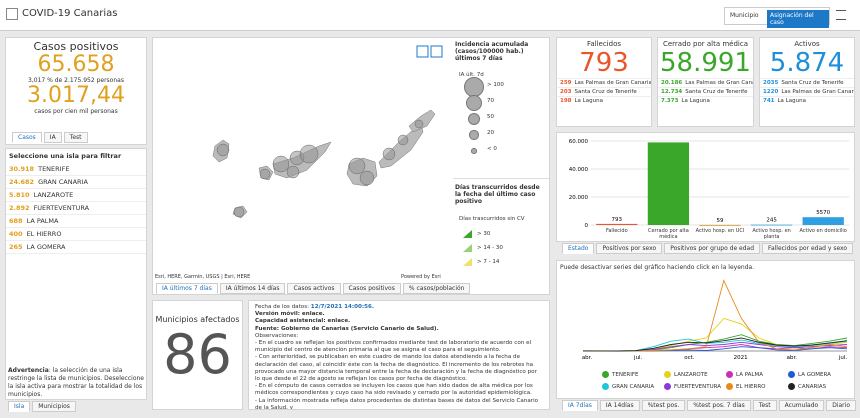 Image resolution: width=860 pixels, height=418 pixels. Describe the element at coordinates (628, 386) in the screenshot. I see `legend-item: GRAN CANARIA` at that location.